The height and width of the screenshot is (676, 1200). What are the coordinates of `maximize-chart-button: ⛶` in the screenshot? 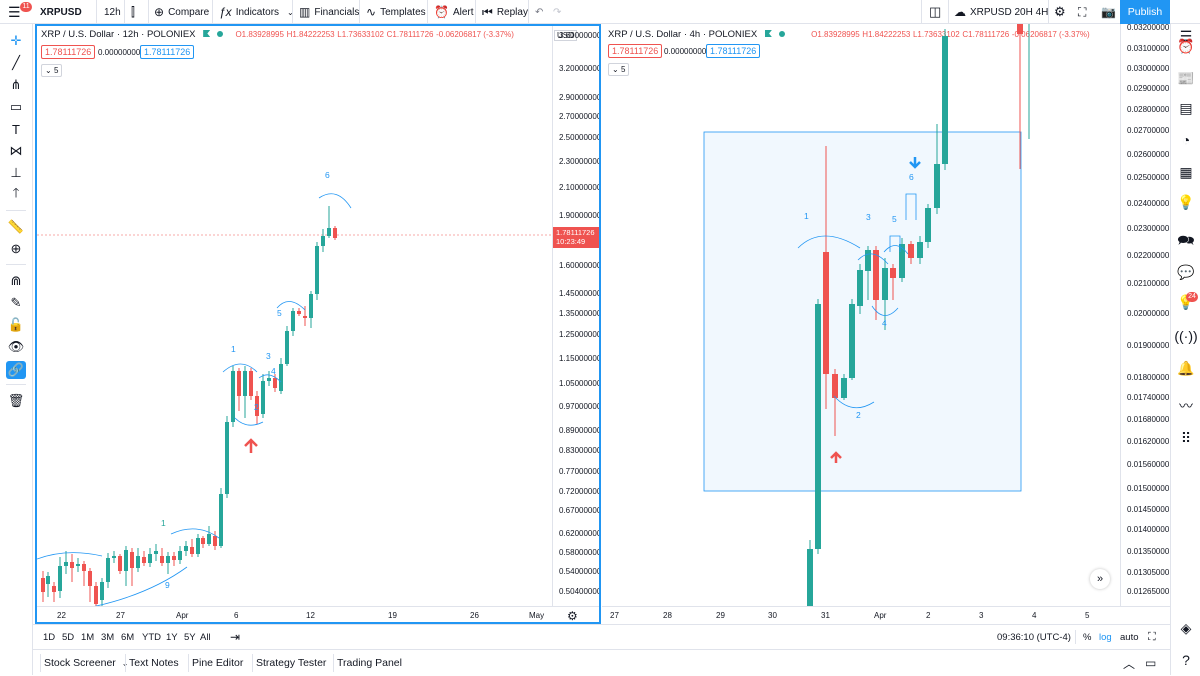 It's located at (1152, 637).